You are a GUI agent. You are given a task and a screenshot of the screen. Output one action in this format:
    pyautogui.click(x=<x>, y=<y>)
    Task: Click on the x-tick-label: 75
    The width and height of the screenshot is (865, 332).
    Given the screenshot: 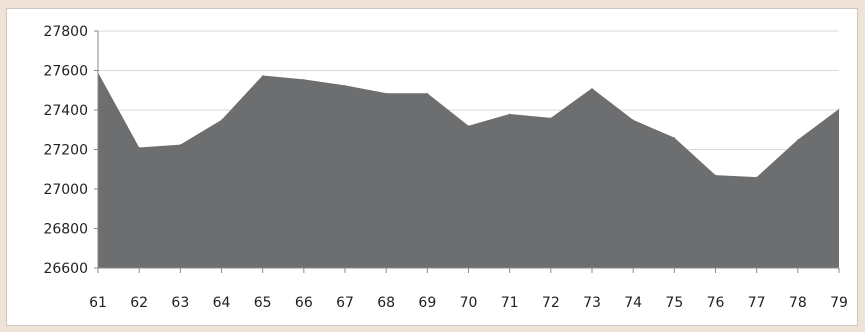 What is the action you would take?
    pyautogui.click(x=674, y=303)
    